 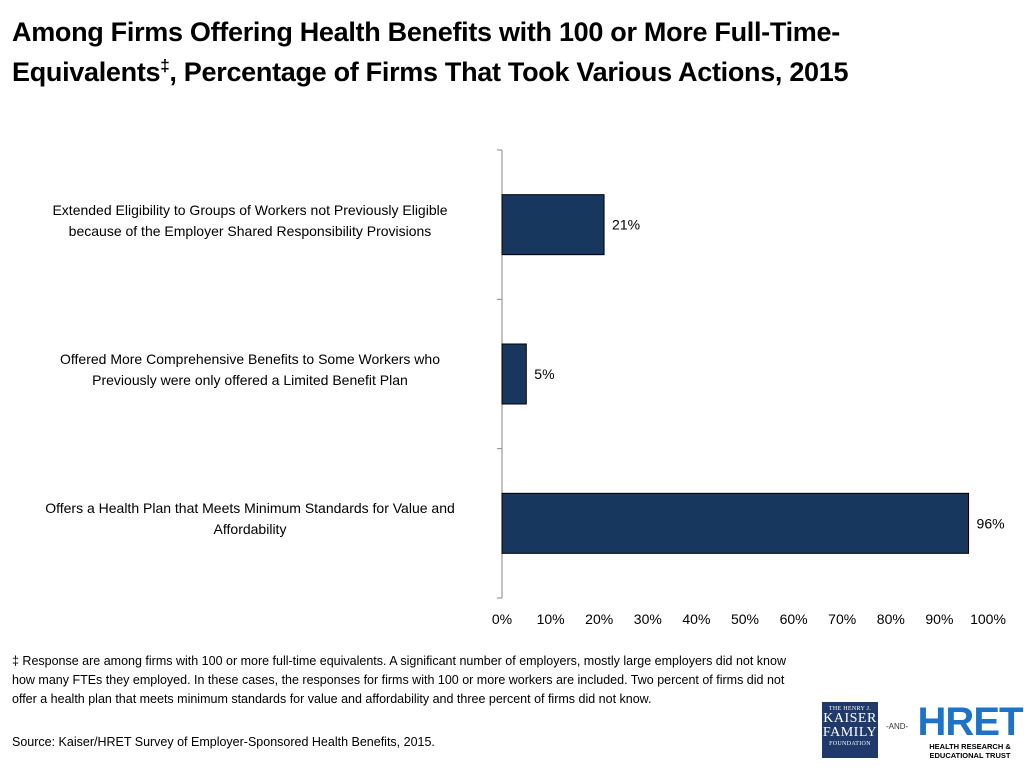 I want to click on hret-logo: HRET HEALTH RESEARCH & EDUCATIONAL TRUST, so click(x=970, y=732).